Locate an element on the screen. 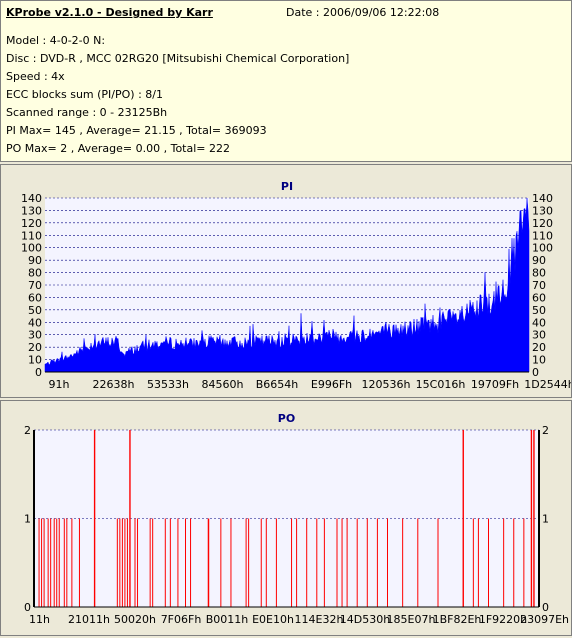  y-tick-label-right: 90 is located at coordinates (539, 260).